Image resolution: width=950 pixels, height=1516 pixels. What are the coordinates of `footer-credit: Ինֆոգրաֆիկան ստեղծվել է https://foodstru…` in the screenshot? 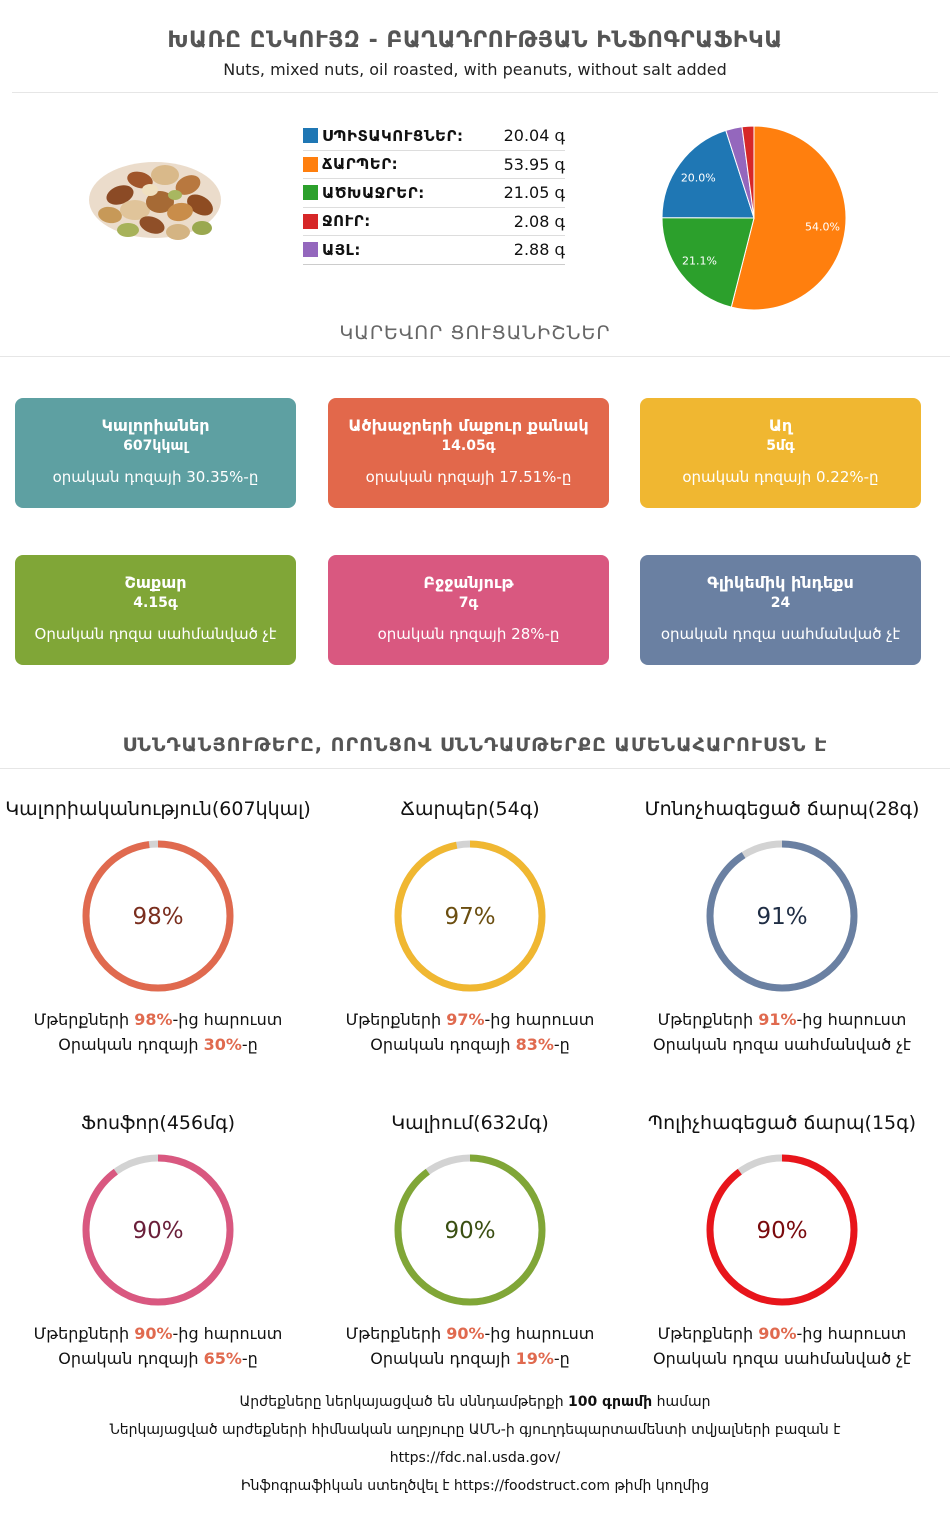 It's located at (475, 1486).